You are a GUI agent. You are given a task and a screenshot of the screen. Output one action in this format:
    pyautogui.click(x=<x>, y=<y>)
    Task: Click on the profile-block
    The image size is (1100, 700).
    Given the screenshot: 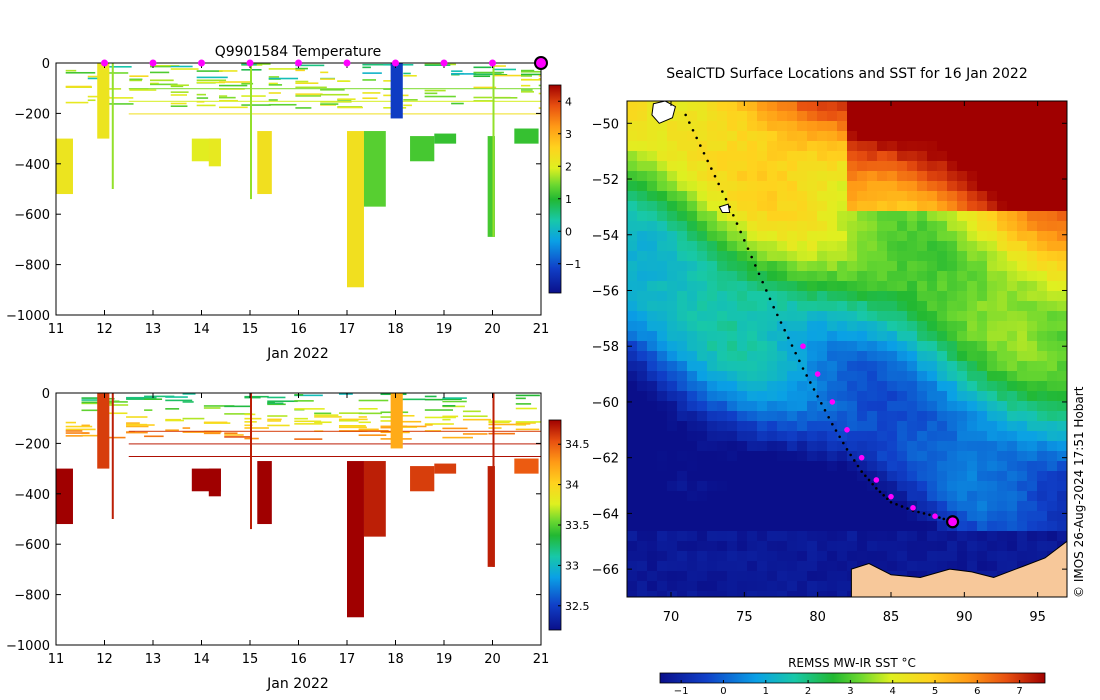 What is the action you would take?
    pyautogui.click(x=374, y=169)
    